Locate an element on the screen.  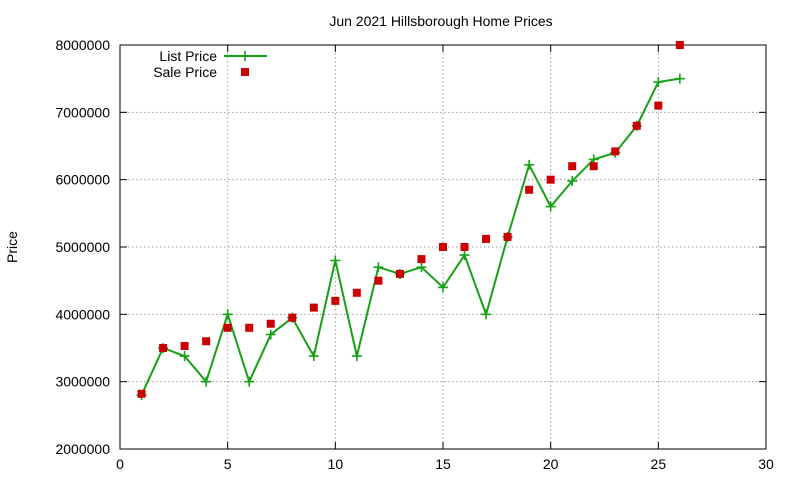
x-tick-label: 25 is located at coordinates (659, 464).